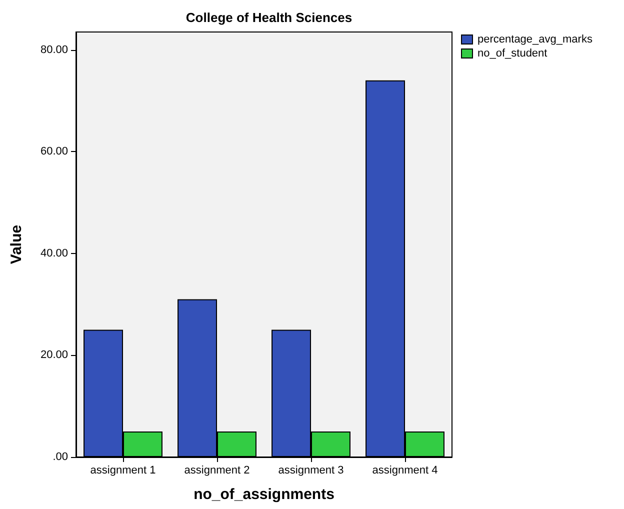  Describe the element at coordinates (269, 17) in the screenshot. I see `chart-title: College of Health Sciences` at that location.